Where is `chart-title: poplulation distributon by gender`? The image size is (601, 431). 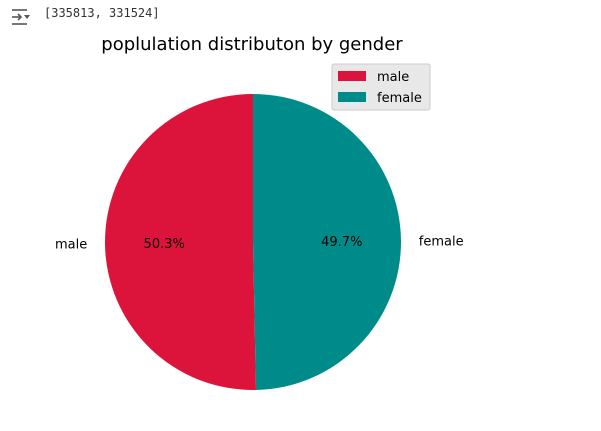
chart-title: poplulation distributon by gender is located at coordinates (252, 44).